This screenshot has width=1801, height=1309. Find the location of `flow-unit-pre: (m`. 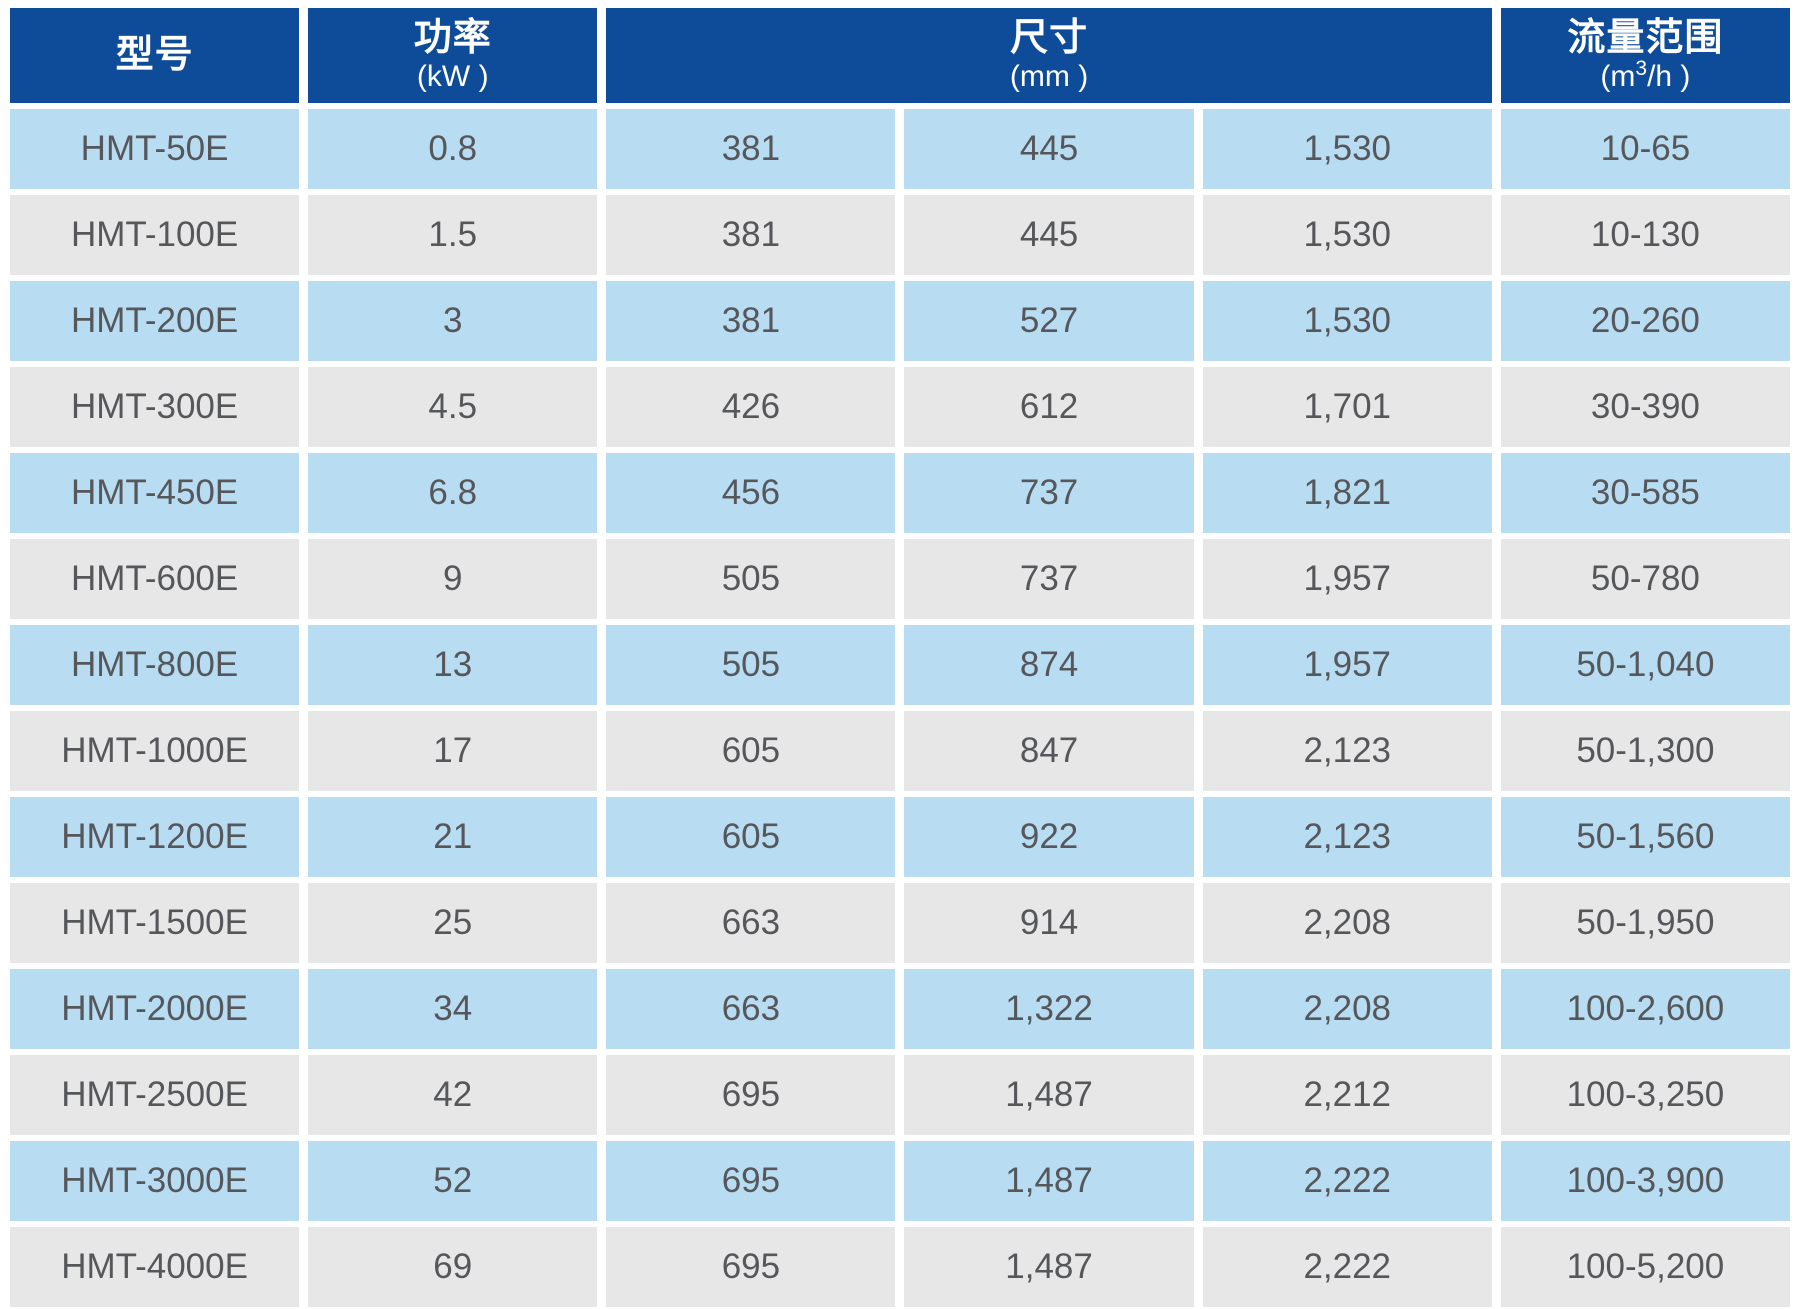

flow-unit-pre: (m is located at coordinates (1618, 76).